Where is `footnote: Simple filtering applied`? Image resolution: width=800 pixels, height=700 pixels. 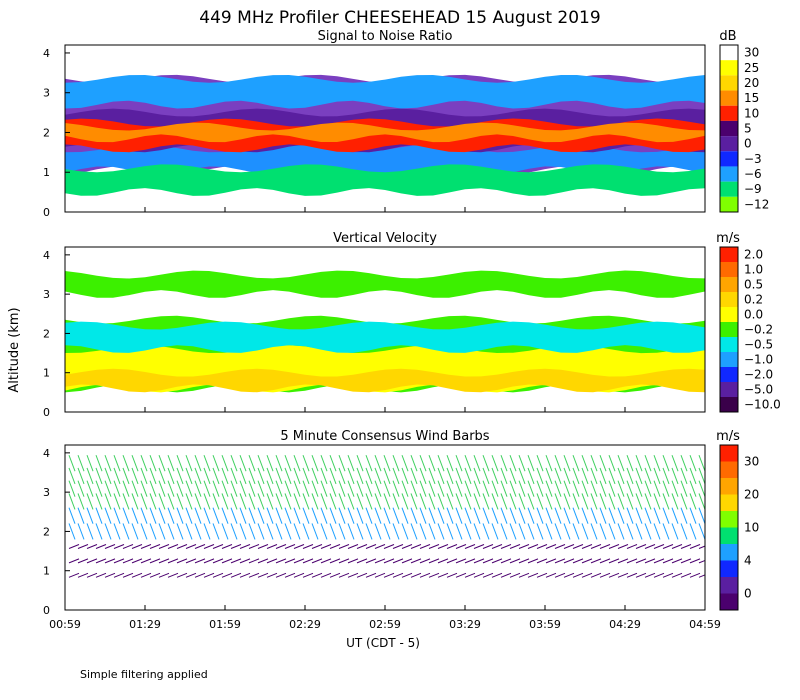
footnote: Simple filtering applied is located at coordinates (144, 674).